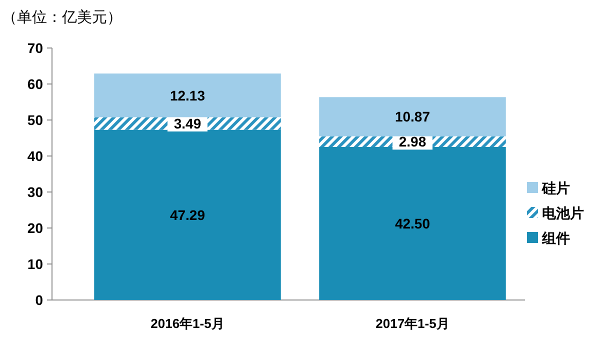 Image resolution: width=591 pixels, height=342 pixels. Describe the element at coordinates (187, 323) in the screenshot. I see `x-tick-label: 2016年1-5月` at that location.